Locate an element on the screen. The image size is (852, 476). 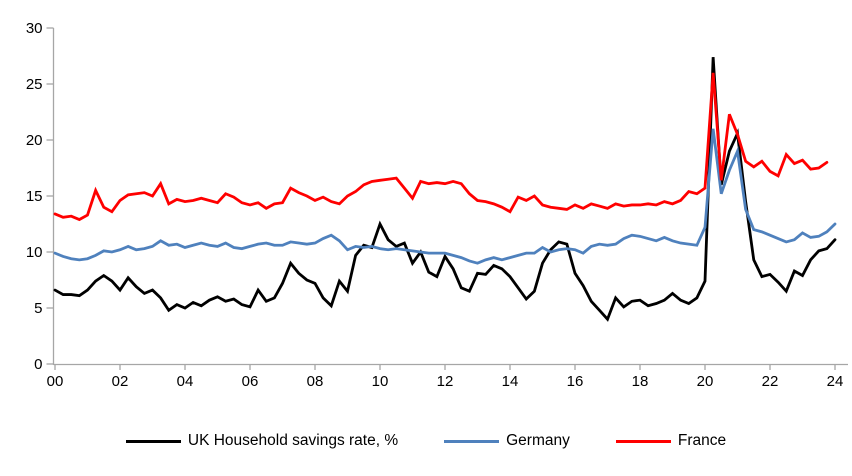
legend-item-france: France is located at coordinates (671, 441).